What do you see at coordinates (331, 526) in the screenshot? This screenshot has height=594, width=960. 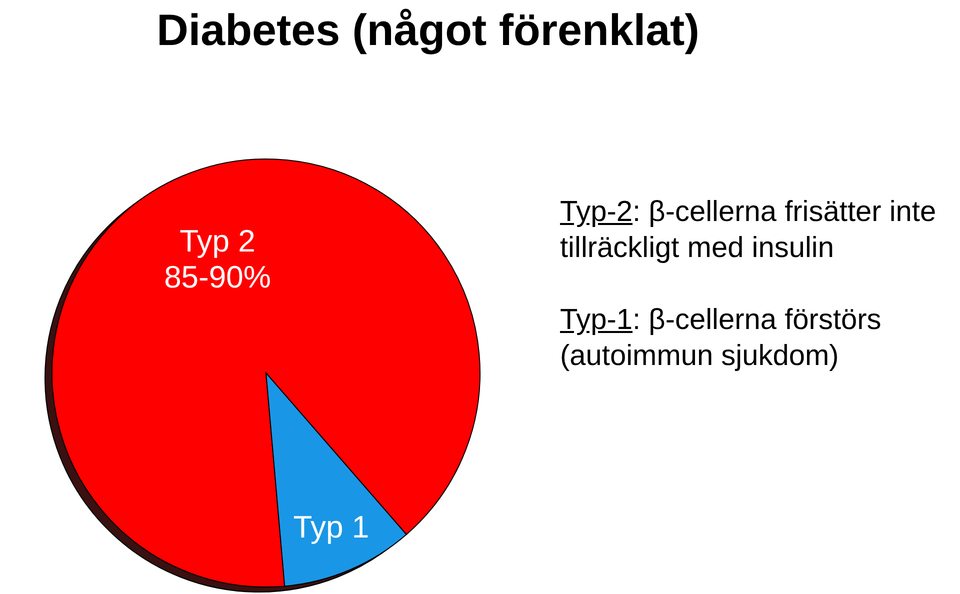 I see `slice-label: Typ 1` at bounding box center [331, 526].